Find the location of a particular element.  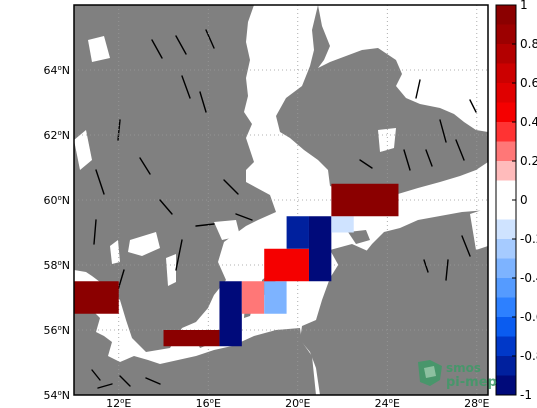

colorbar: 1 0.8 0.6 0.4 0.2 0 -0.2 -0.4 -0.6 -0.8 -1 is located at coordinates (516, 201).